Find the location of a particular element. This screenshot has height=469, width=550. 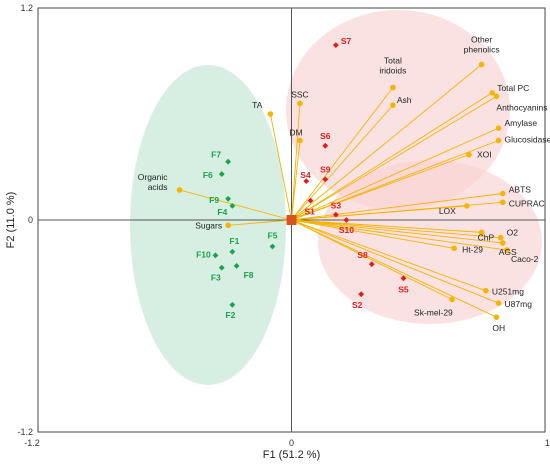

sample-label-s8: S8 is located at coordinates (362, 255).